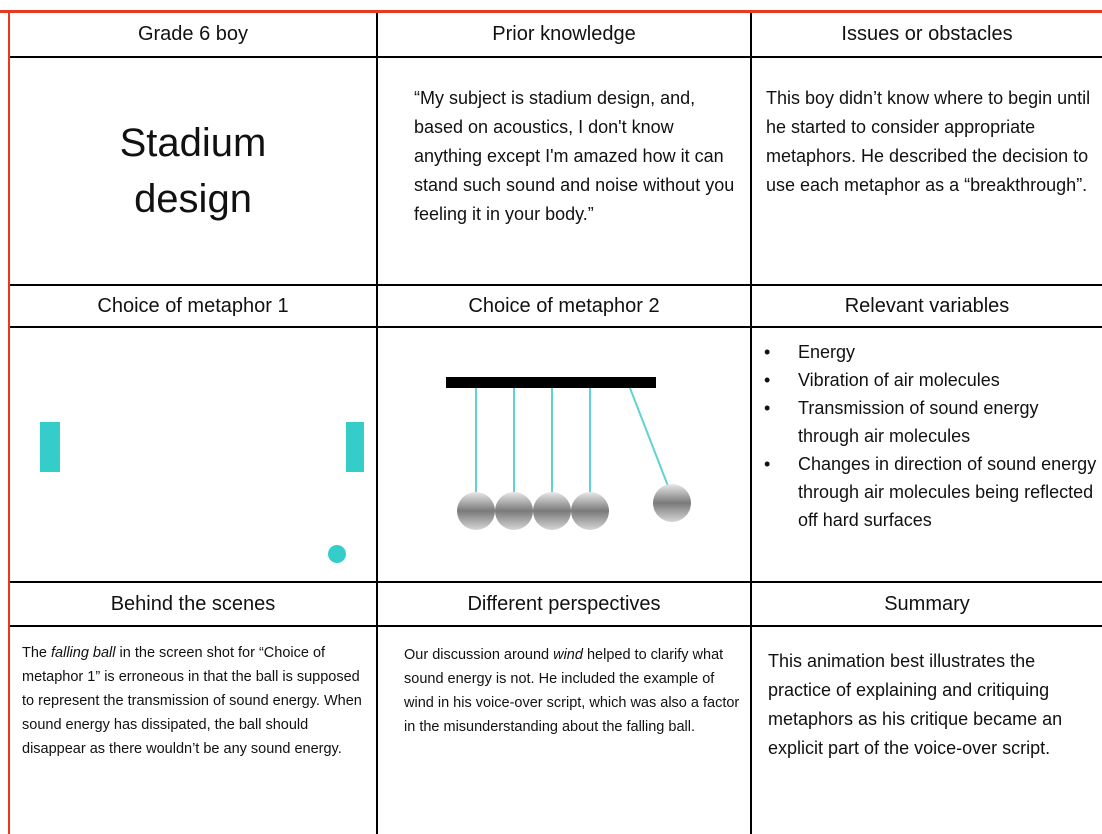 This screenshot has width=1102, height=834. I want to click on variable-item: Vibration of air molecules, so click(931, 380).